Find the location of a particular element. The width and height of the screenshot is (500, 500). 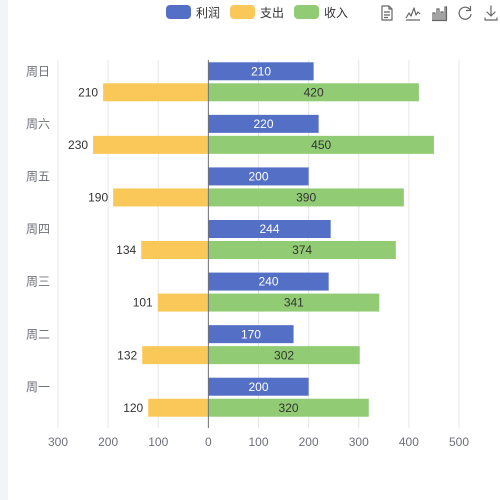

chart-toolbox is located at coordinates (439, 13).